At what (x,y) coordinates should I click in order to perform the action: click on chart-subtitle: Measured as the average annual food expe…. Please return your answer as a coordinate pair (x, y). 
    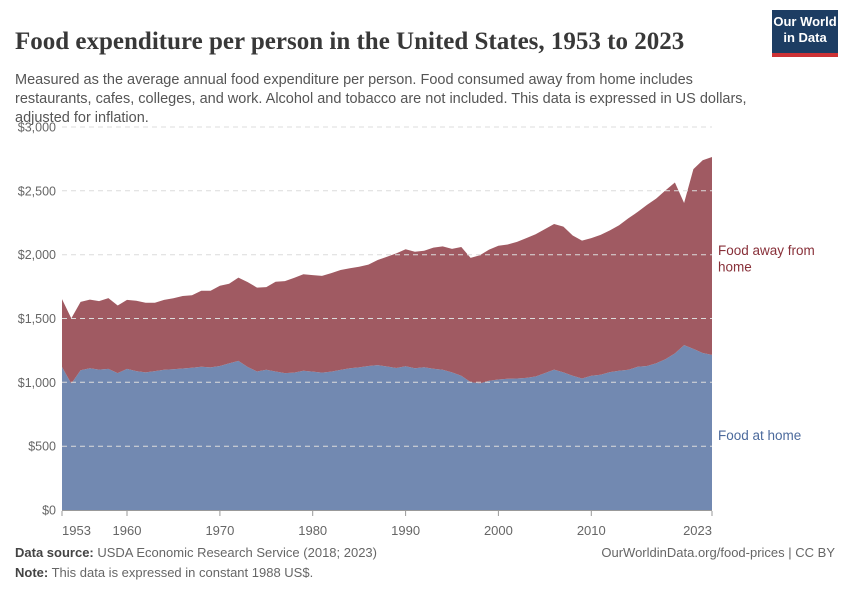
    Looking at the image, I should click on (381, 99).